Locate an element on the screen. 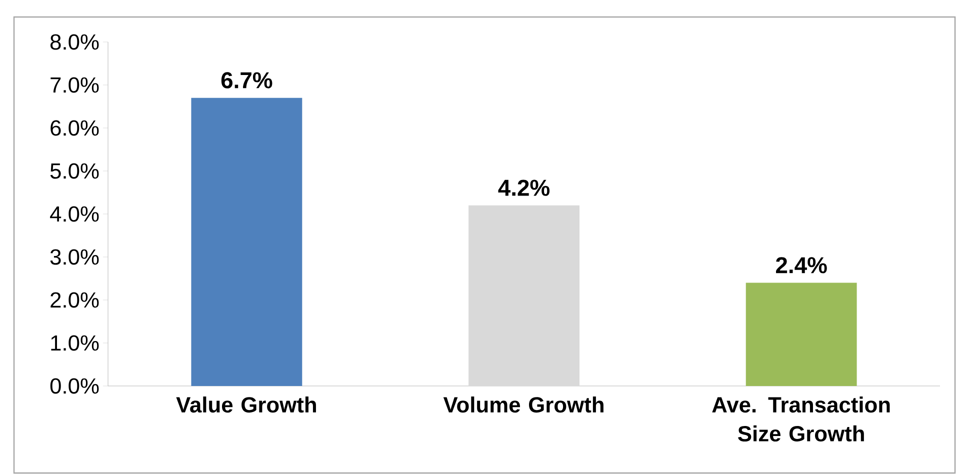  y-tick-label: 2.0% is located at coordinates (74, 300).